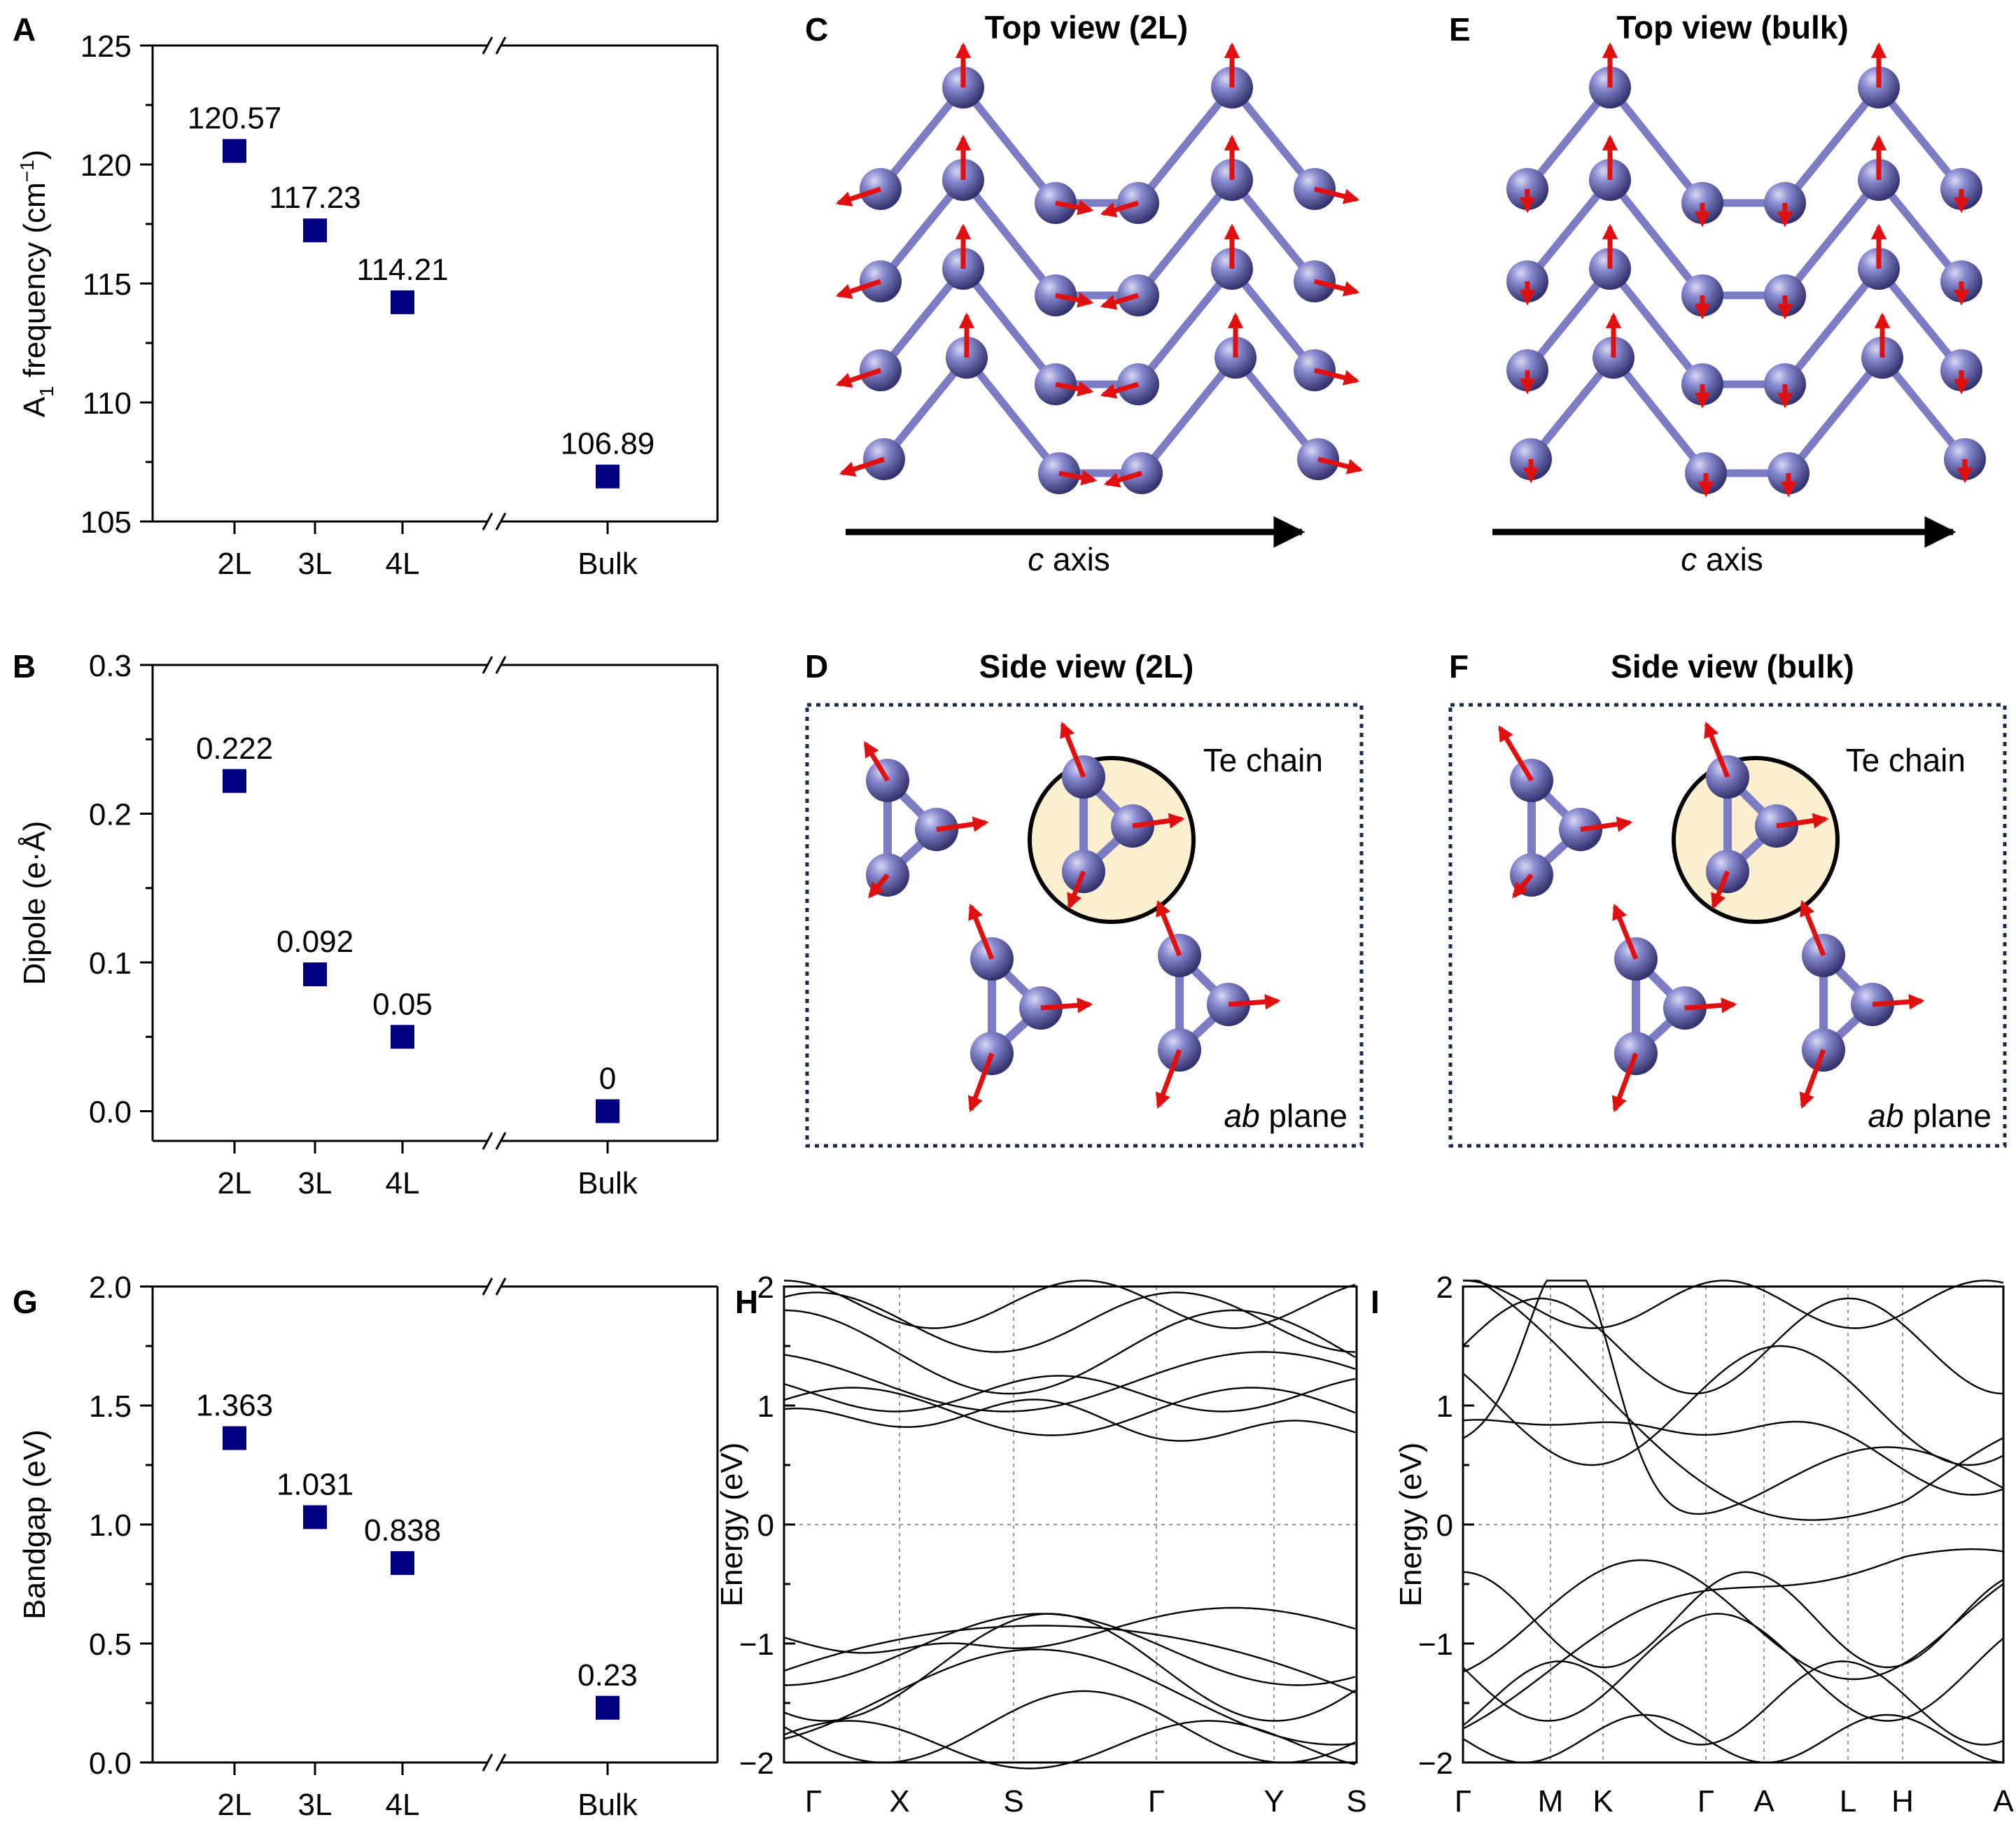 The image size is (2016, 1822). Describe the element at coordinates (1551, 1801) in the screenshot. I see `k-point-label: M` at that location.